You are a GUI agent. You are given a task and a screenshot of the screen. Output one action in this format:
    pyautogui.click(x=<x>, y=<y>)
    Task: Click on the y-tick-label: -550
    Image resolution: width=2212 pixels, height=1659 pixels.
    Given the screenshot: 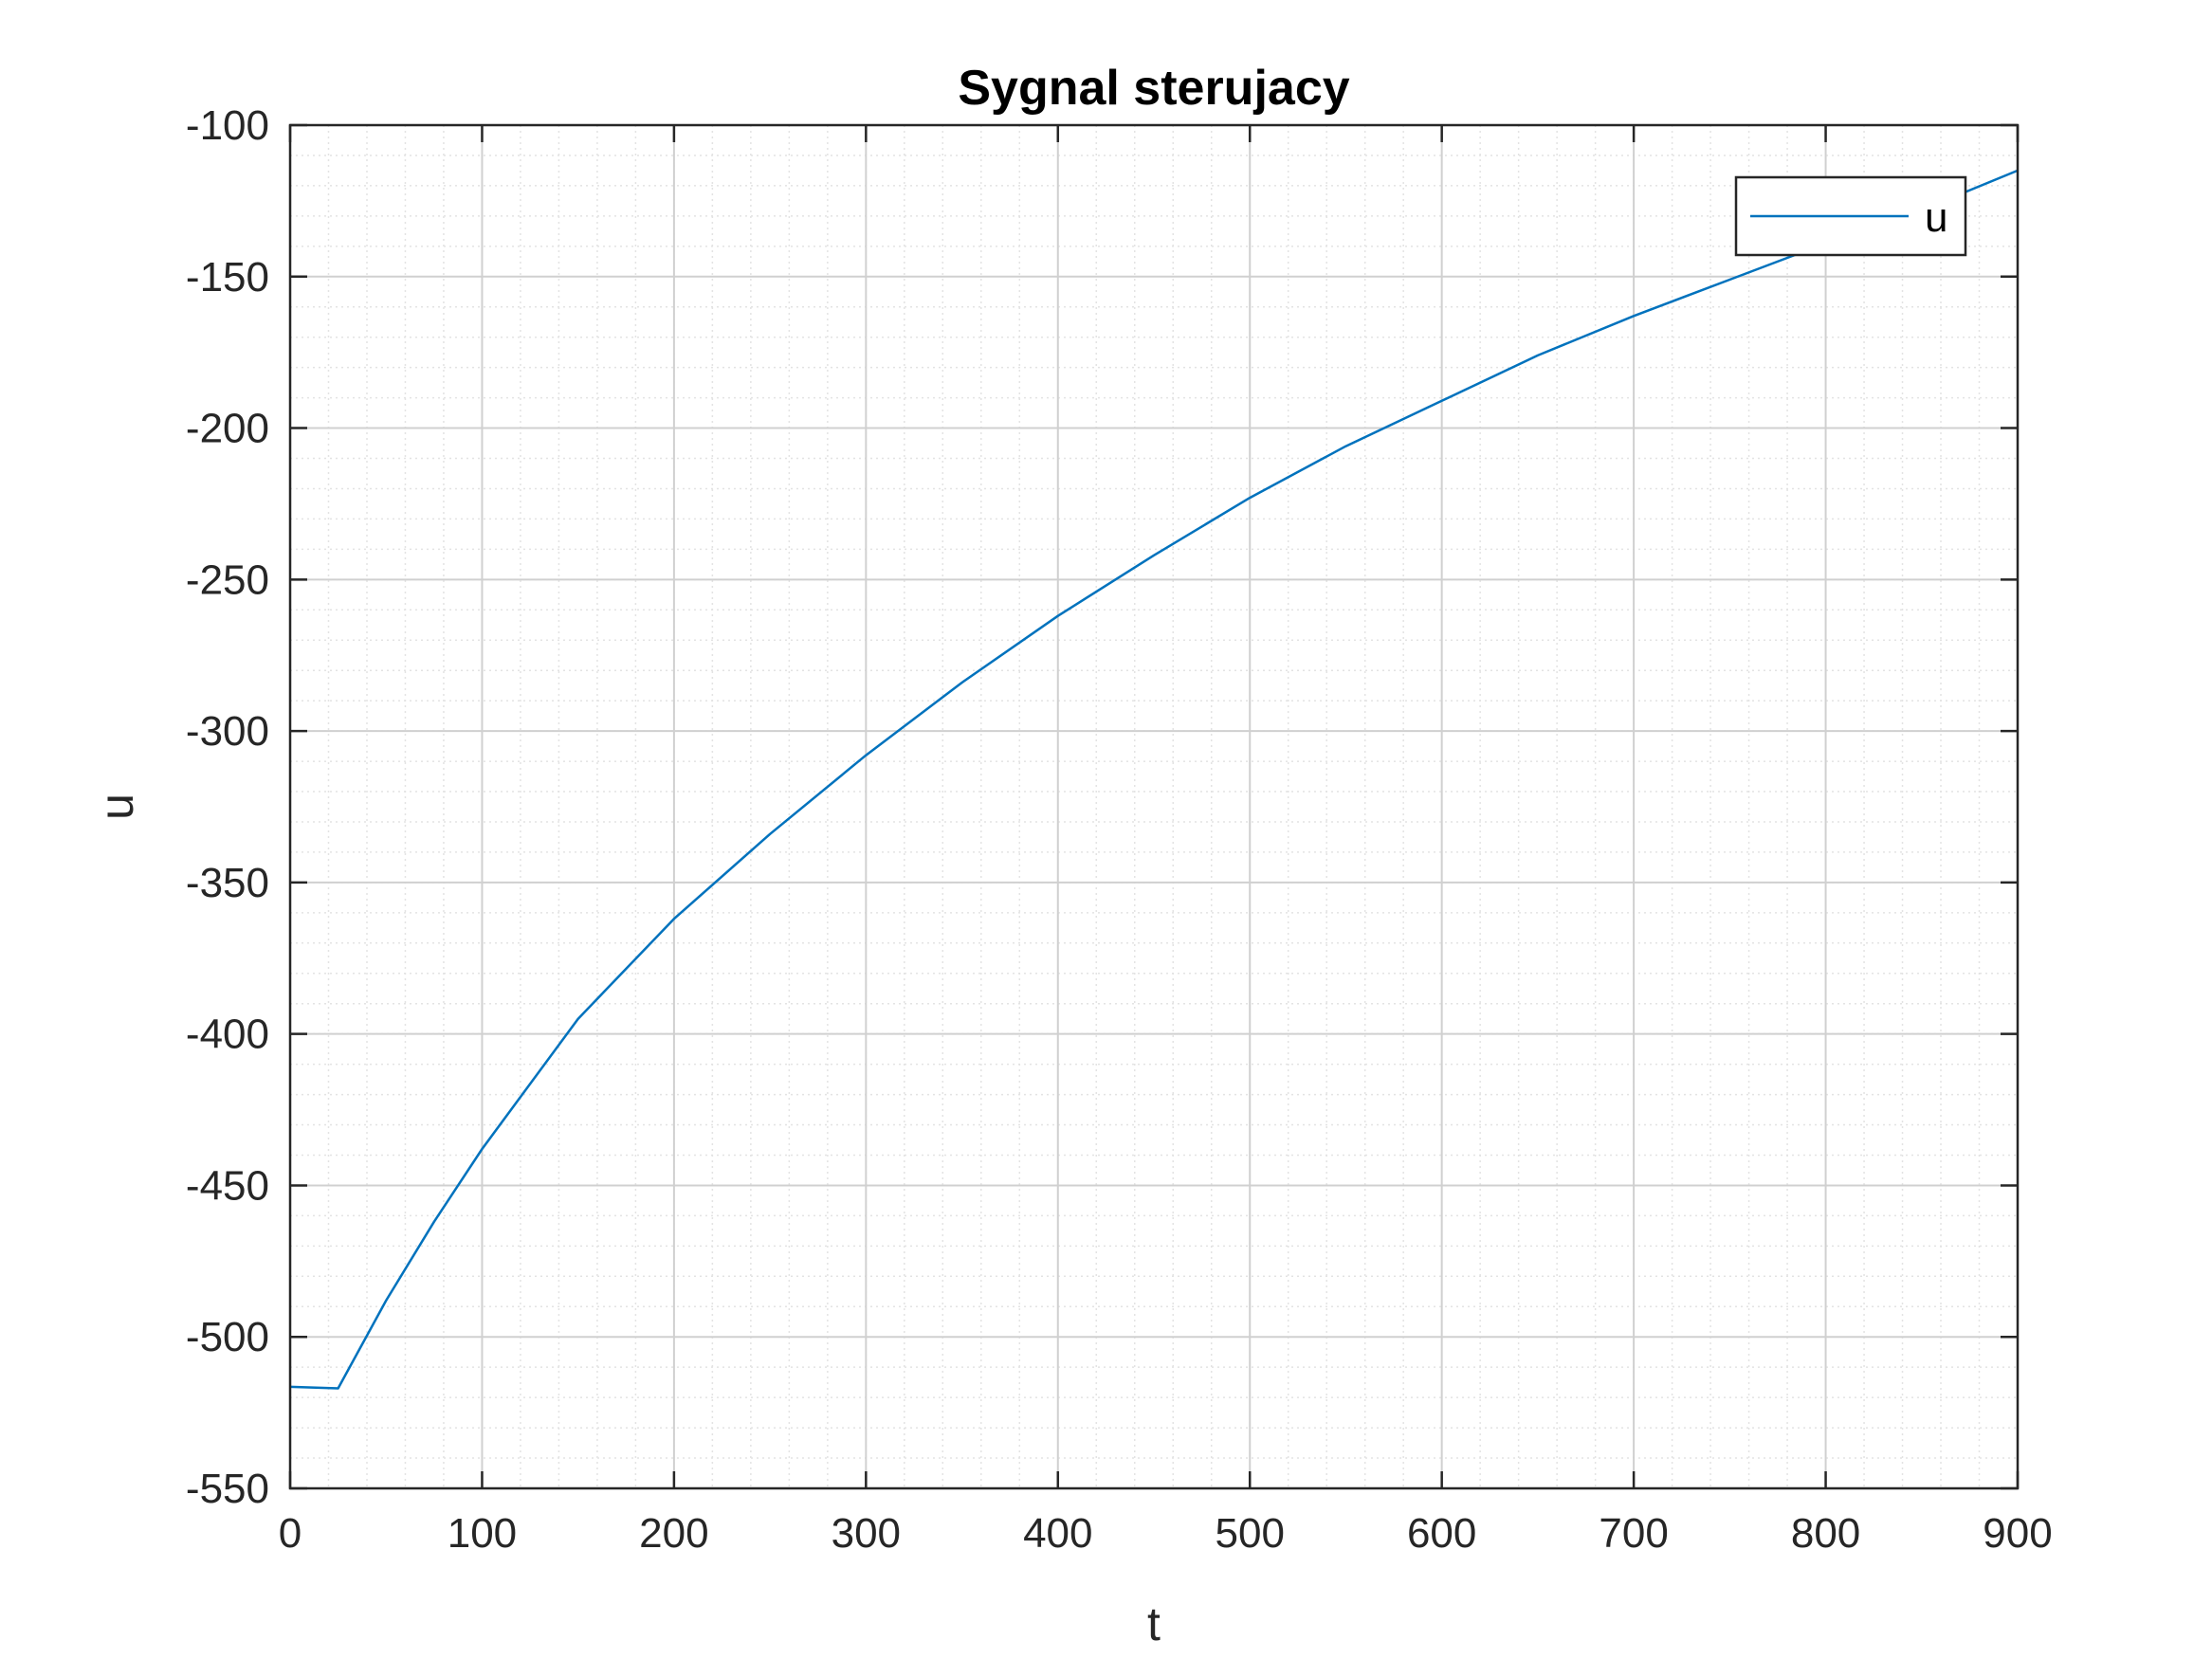 What is the action you would take?
    pyautogui.click(x=227, y=1489)
    